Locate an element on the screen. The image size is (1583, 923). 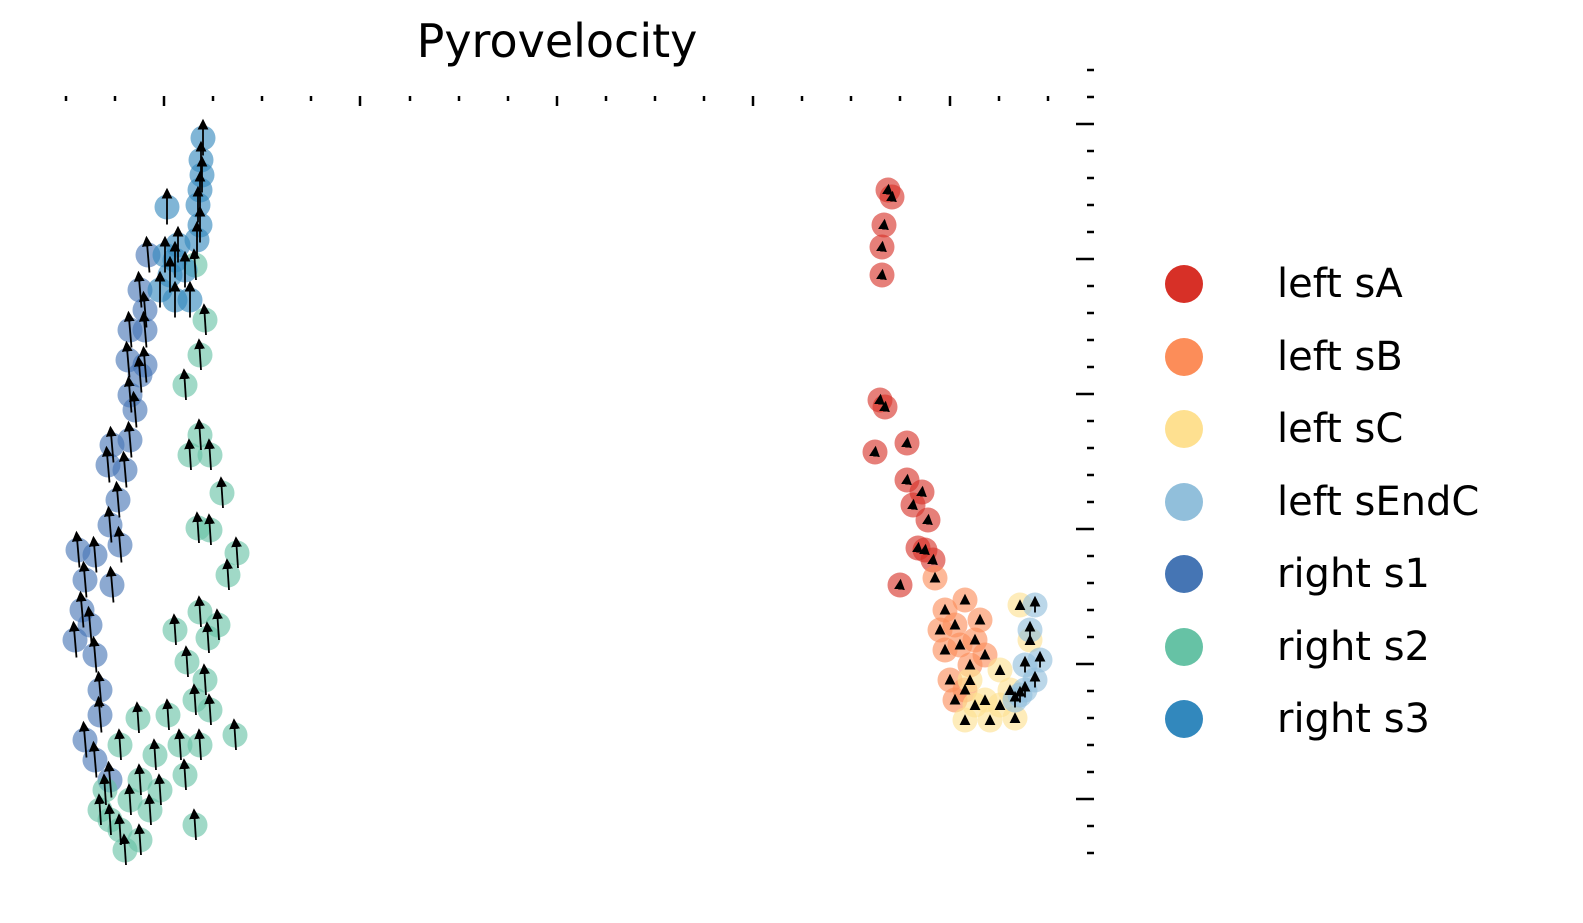
legend-item: right s2 is located at coordinates (1322, 647).